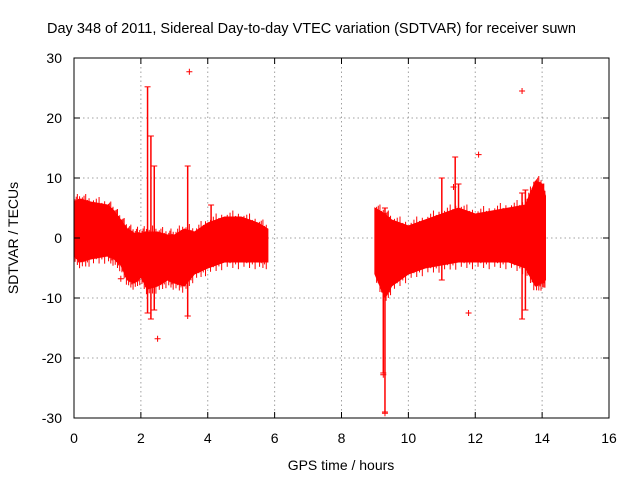 The image size is (640, 480). I want to click on x-tick-label: 4, so click(208, 438).